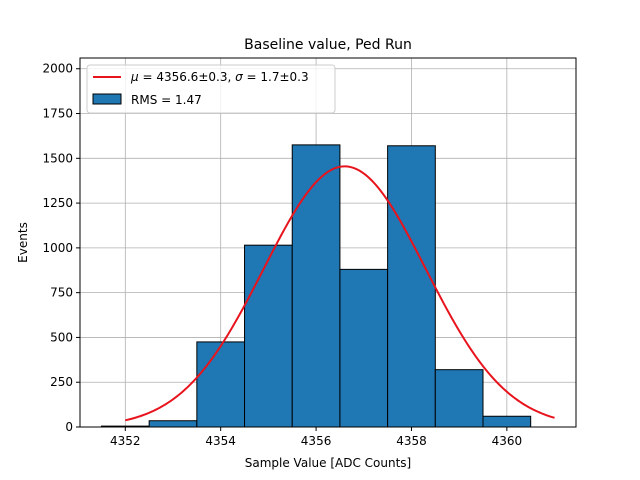 The height and width of the screenshot is (480, 640). What do you see at coordinates (239, 77) in the screenshot?
I see `legend-sigma-symbol: σ` at bounding box center [239, 77].